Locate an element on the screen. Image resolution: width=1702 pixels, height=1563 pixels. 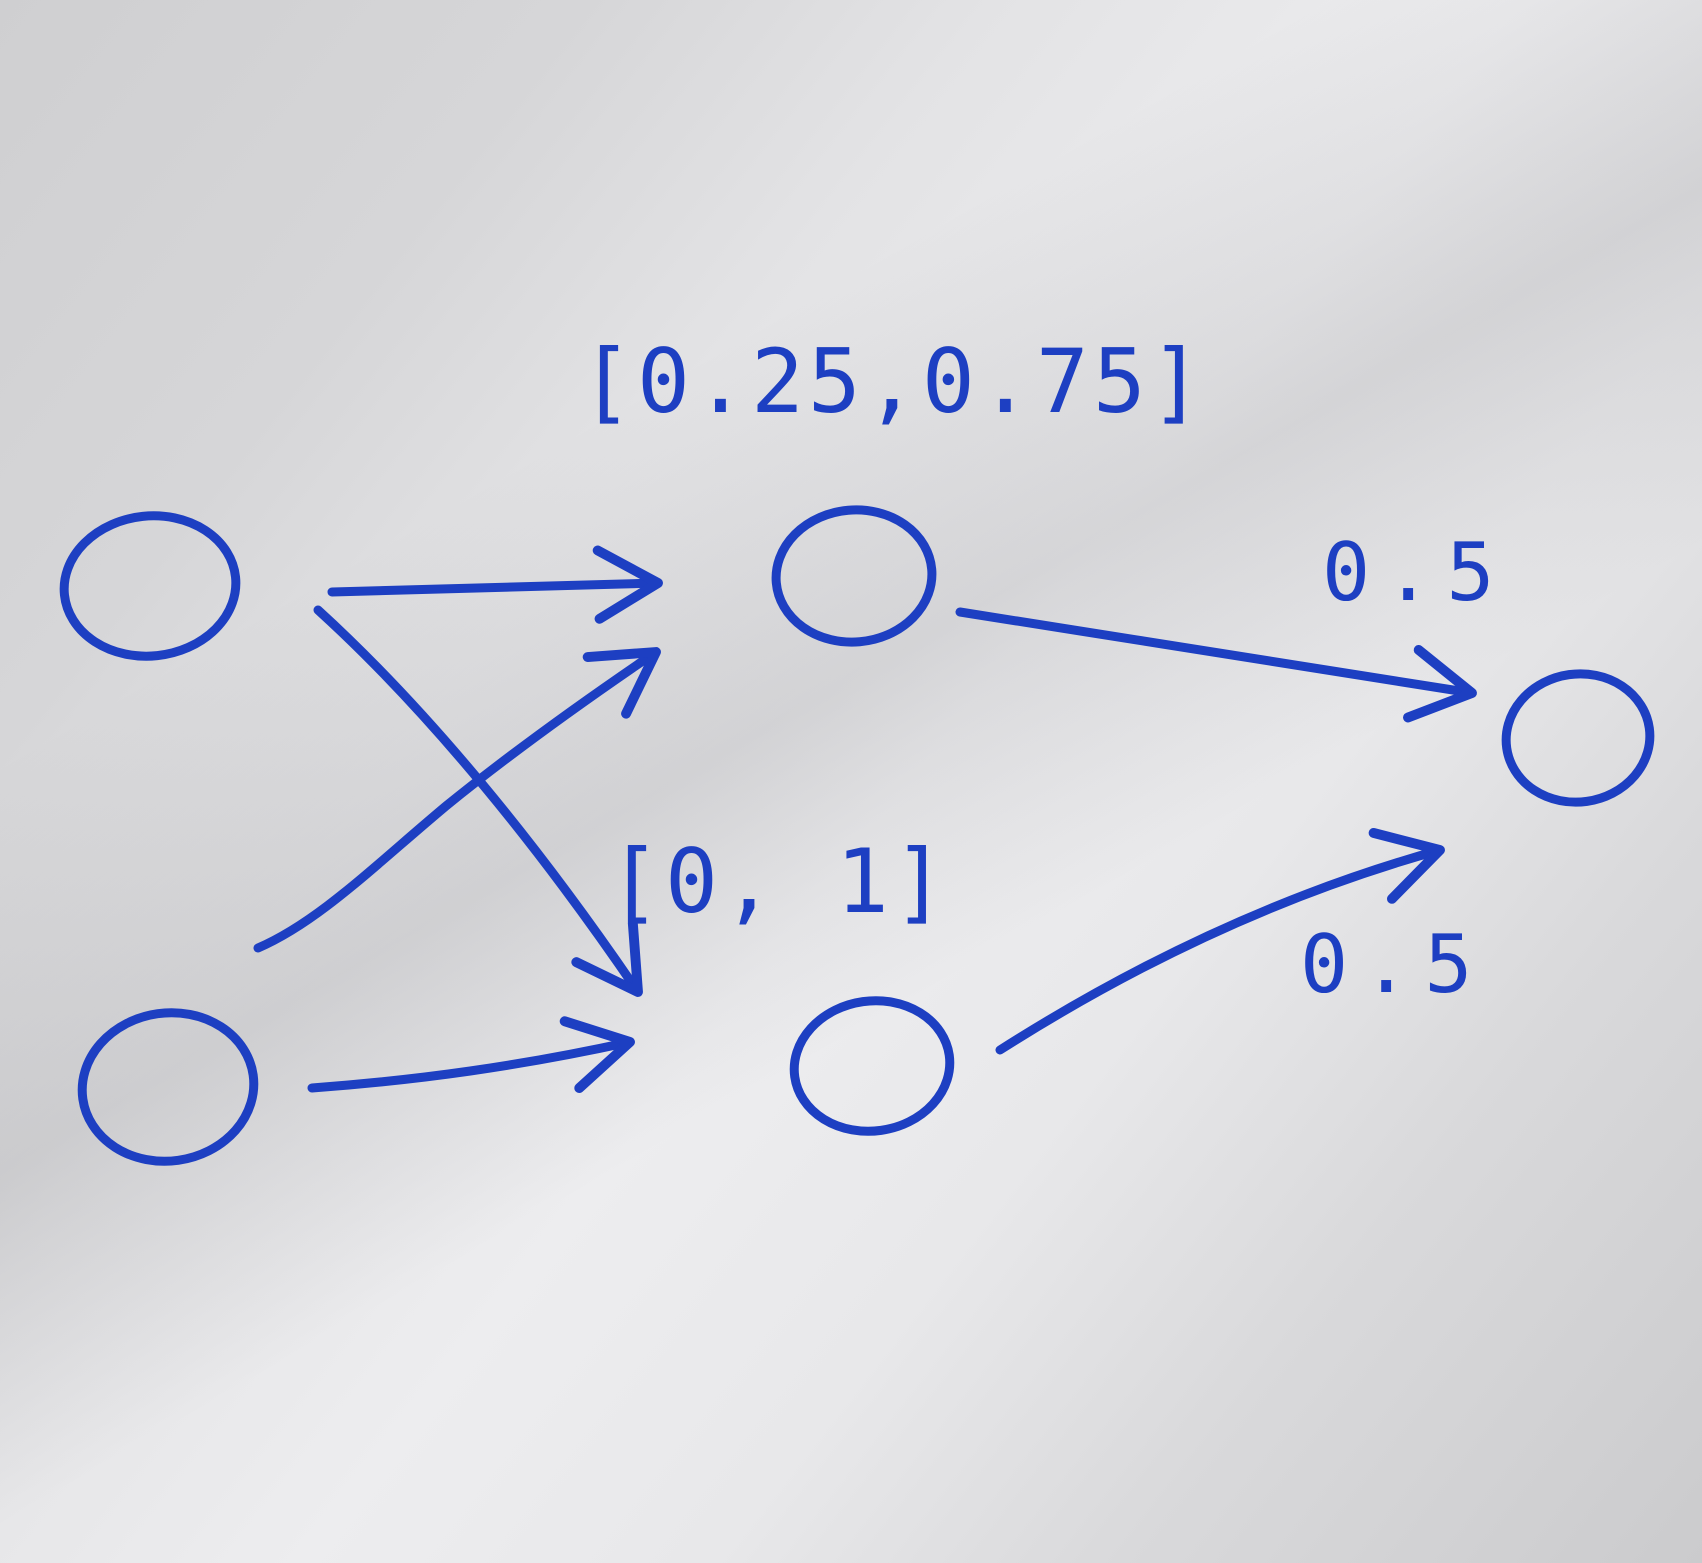
hidden-2-range-label: [0, 1] is located at coordinates (779, 881).